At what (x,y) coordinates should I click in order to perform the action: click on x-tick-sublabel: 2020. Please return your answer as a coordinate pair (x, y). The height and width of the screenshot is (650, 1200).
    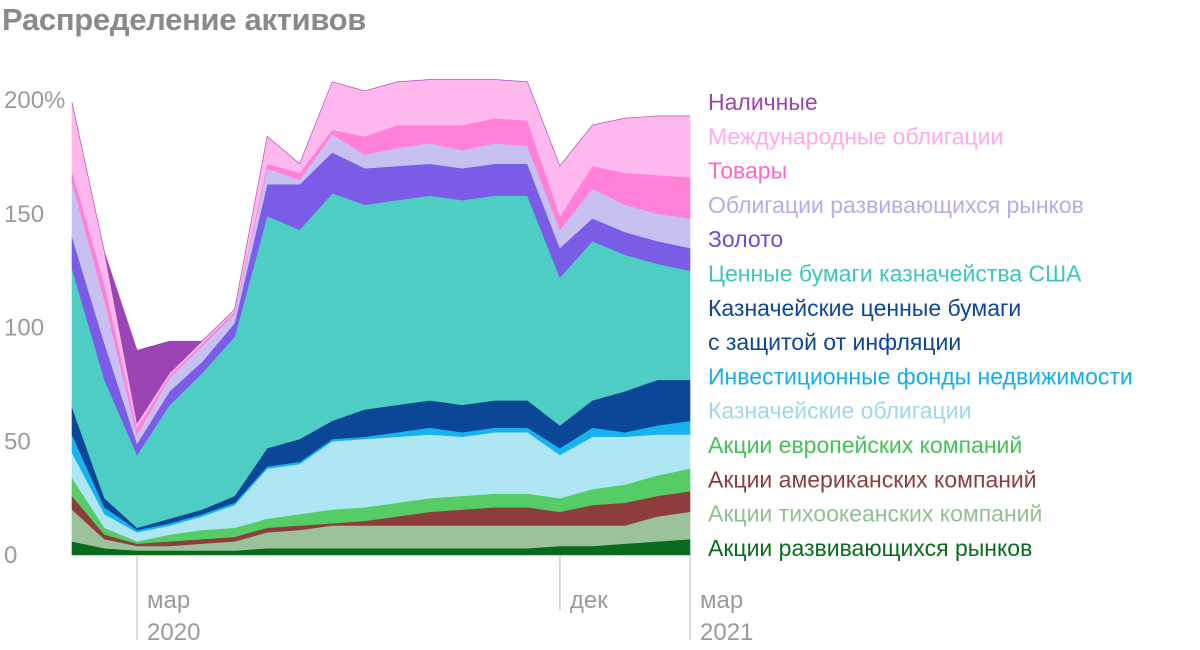
    Looking at the image, I should click on (173, 632).